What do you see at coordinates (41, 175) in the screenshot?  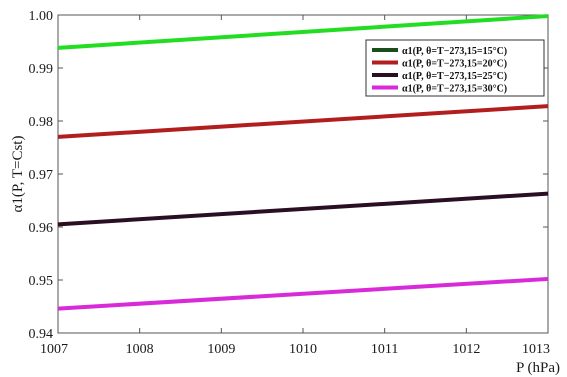 I see `y-tick-label: 0.97` at bounding box center [41, 175].